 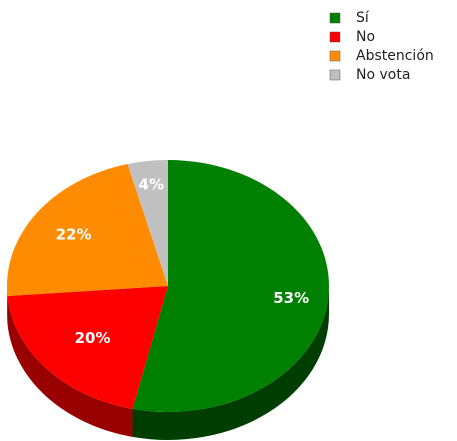 I want to click on slice-no, so click(x=88, y=347).